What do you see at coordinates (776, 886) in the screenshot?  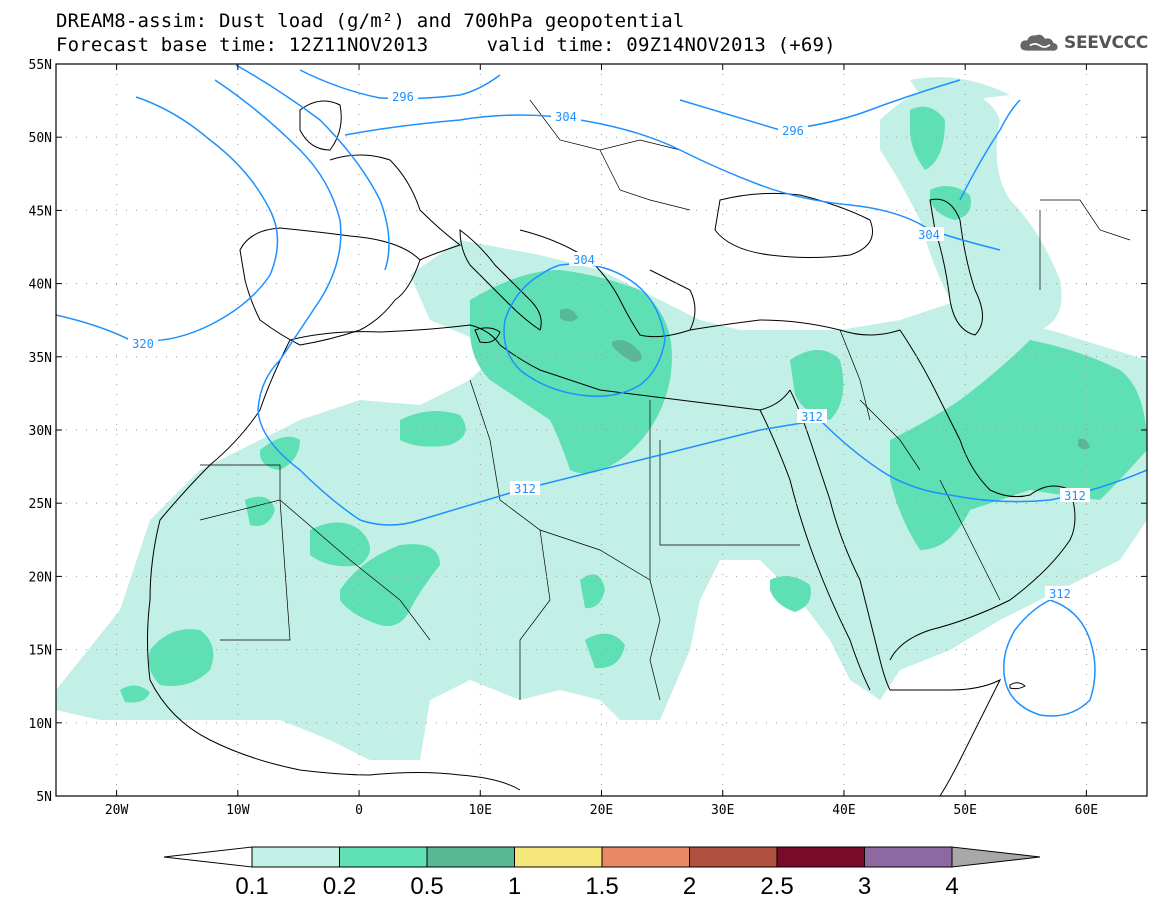 I see `colorbar-label: 2.5` at bounding box center [776, 886].